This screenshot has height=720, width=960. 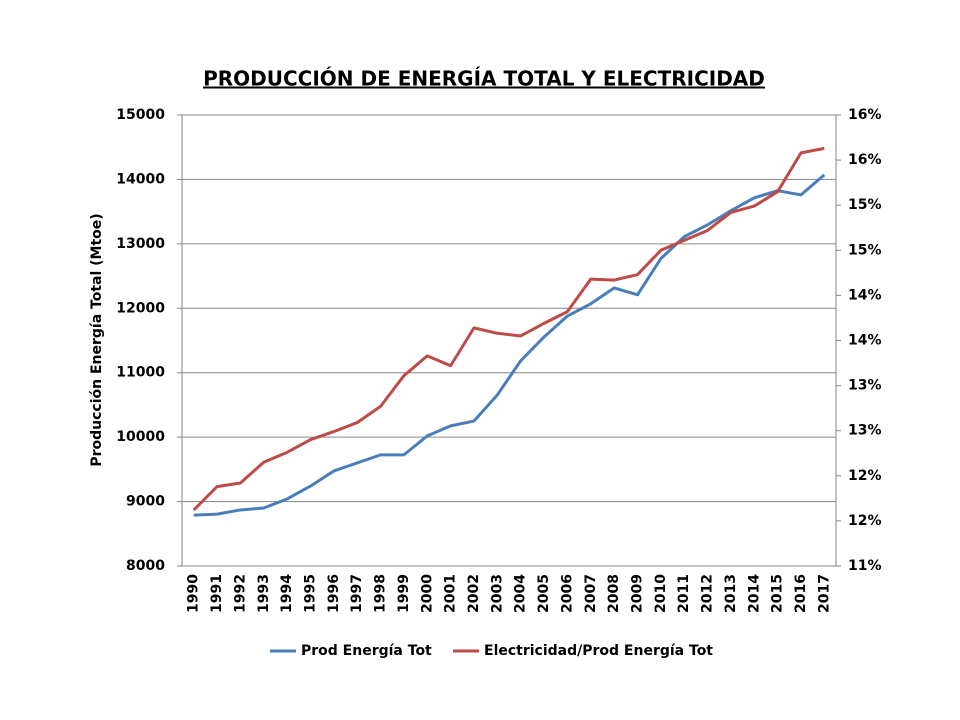 I want to click on x-tick-label: 2017, so click(x=824, y=593).